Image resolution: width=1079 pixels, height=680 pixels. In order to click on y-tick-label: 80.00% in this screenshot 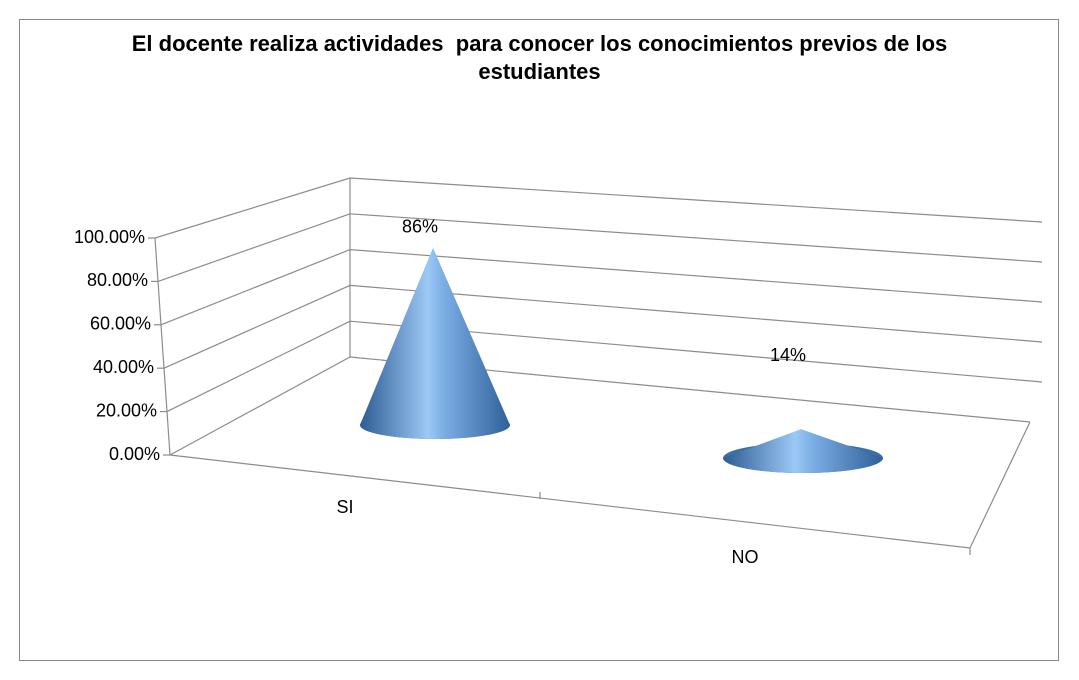, I will do `click(117, 280)`.